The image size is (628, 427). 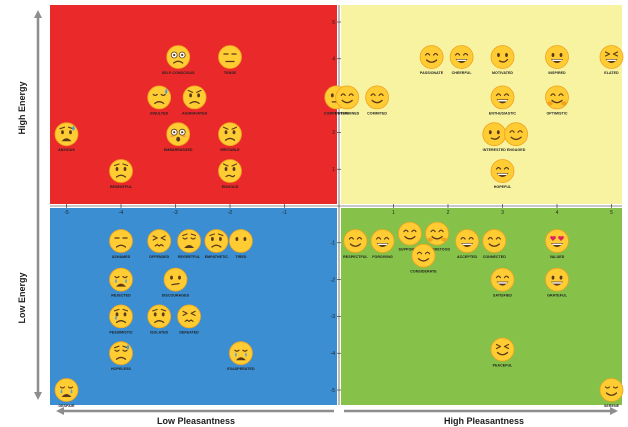 I want to click on emotion-point: SATISFIED, so click(x=502, y=282).